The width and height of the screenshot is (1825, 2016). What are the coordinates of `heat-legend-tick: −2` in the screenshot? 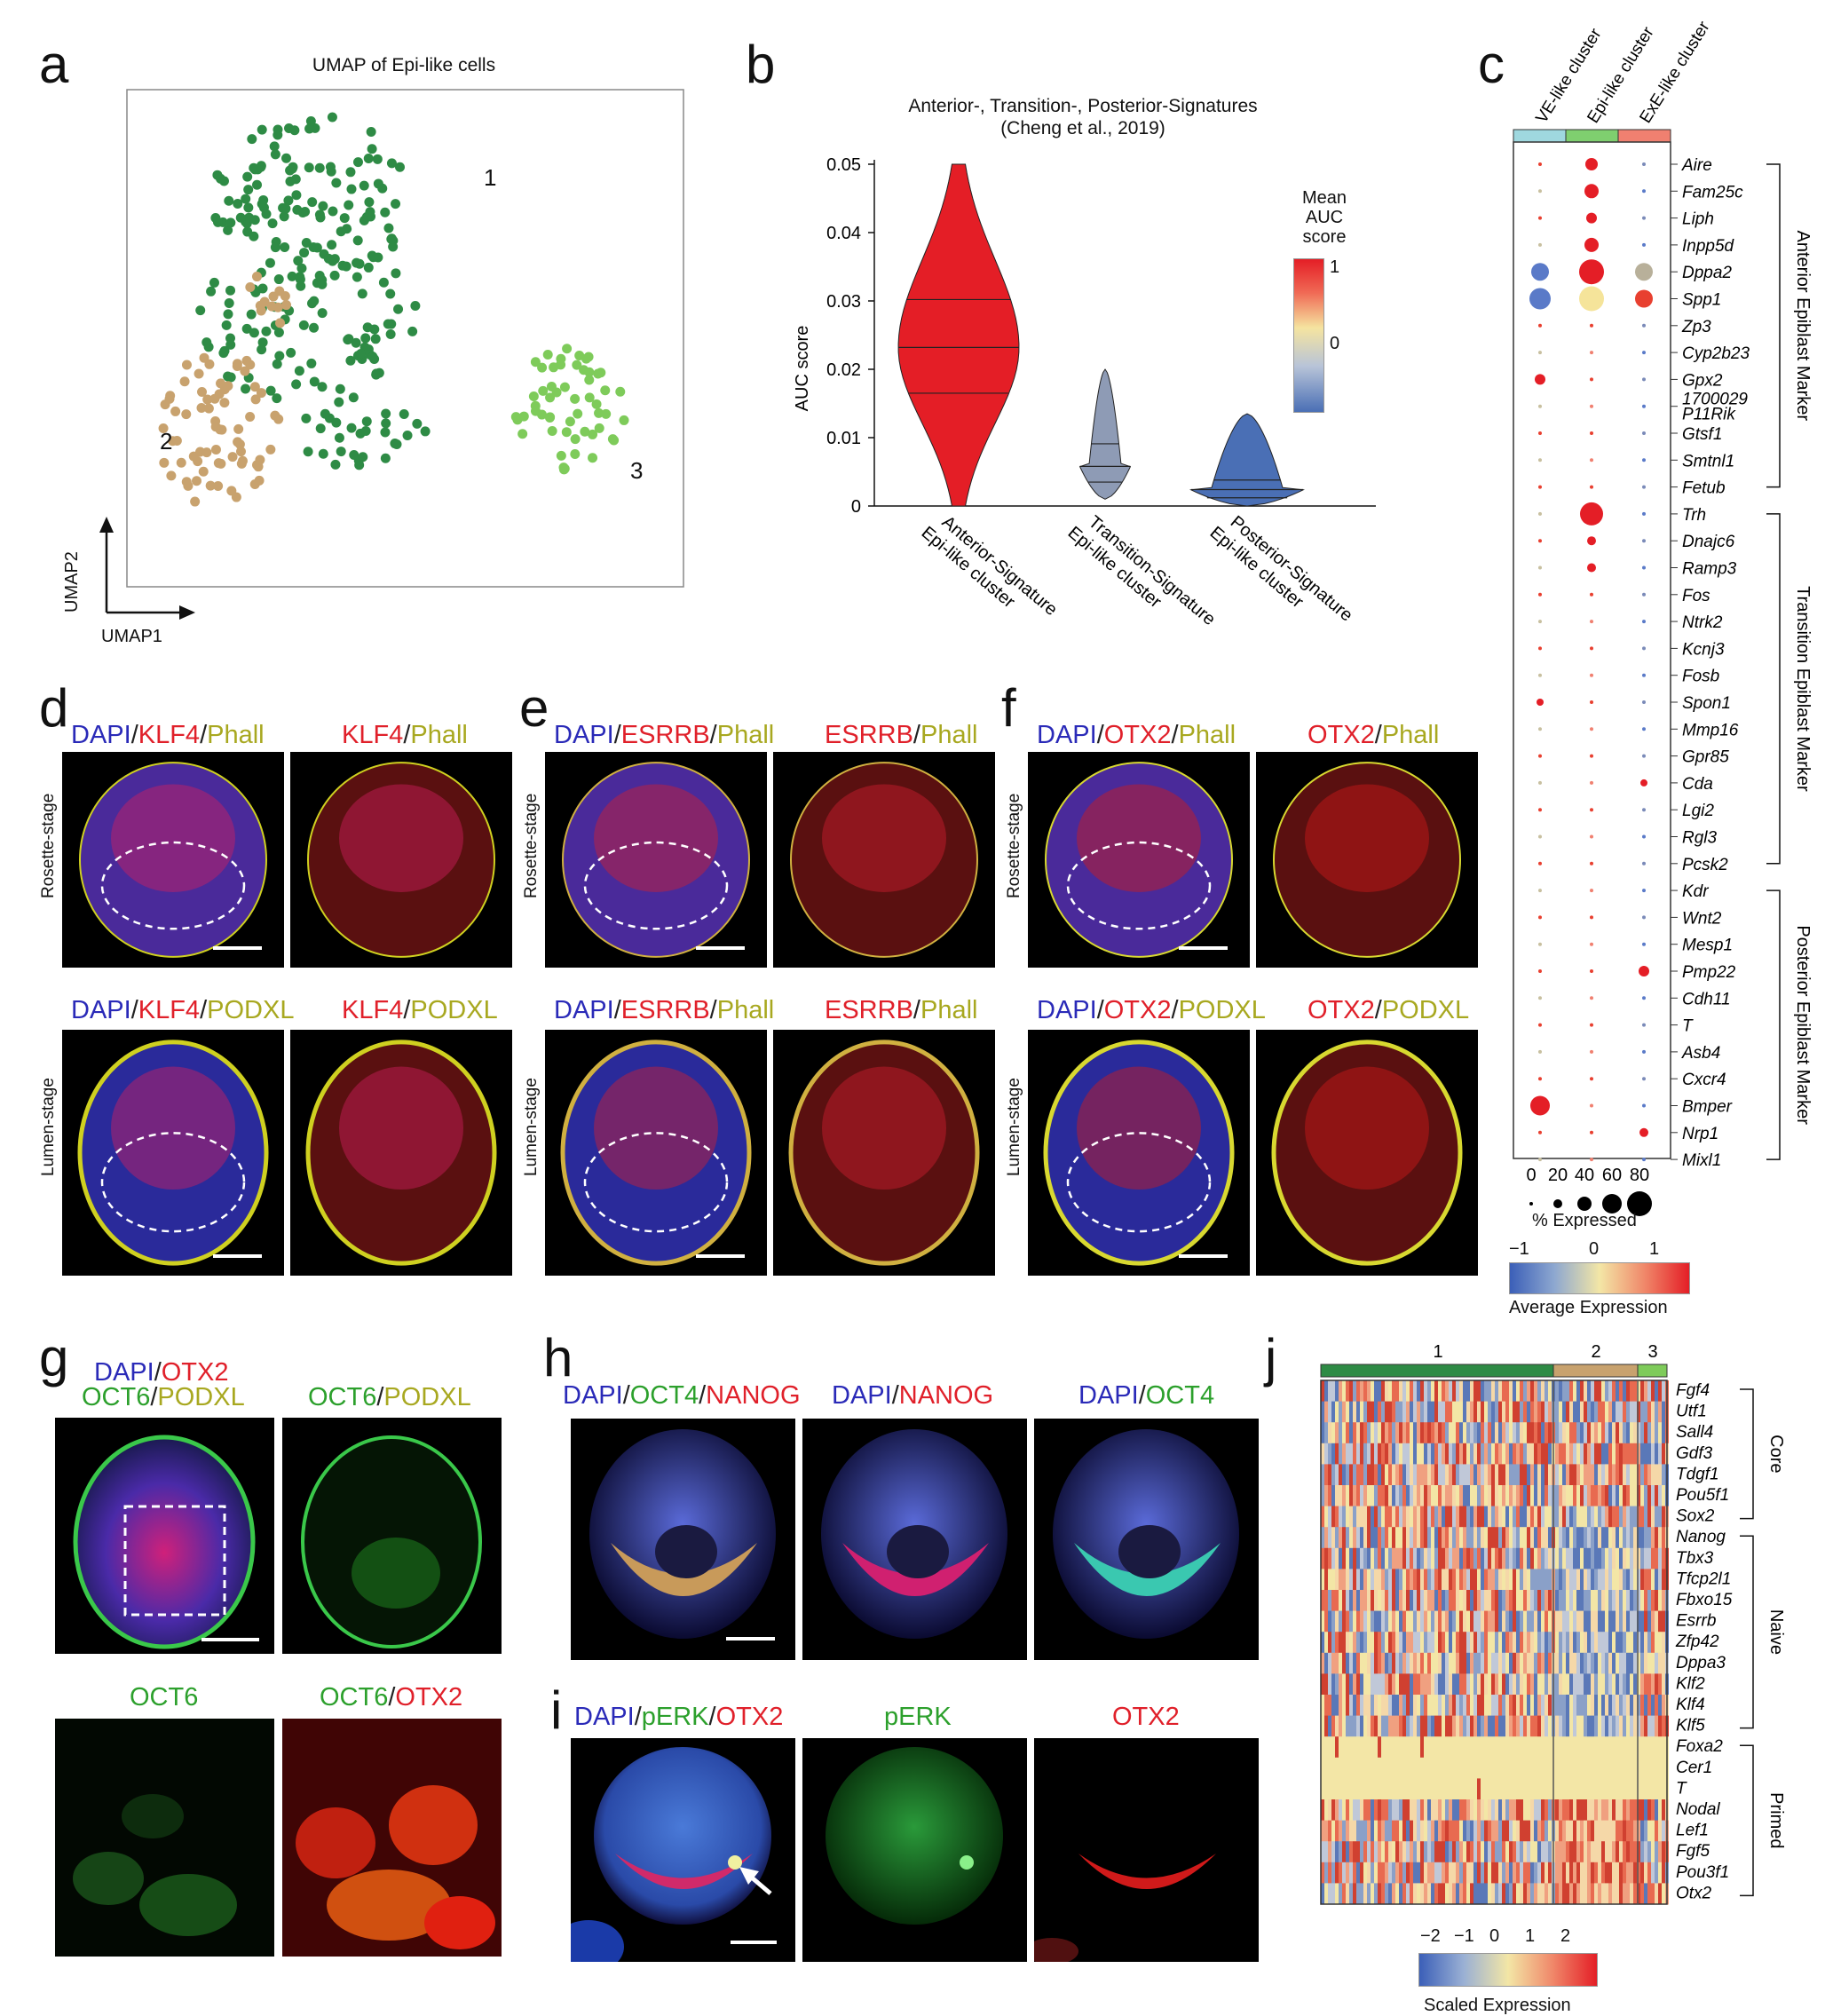 It's located at (1430, 1936).